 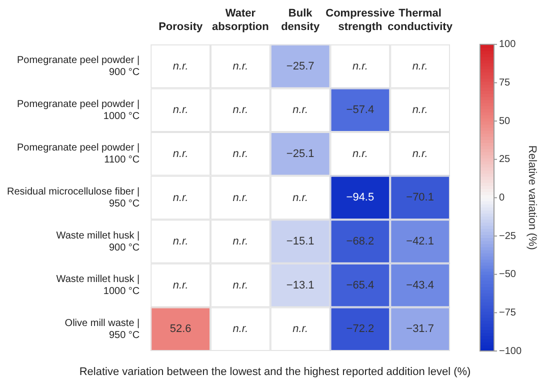 What do you see at coordinates (507, 44) in the screenshot?
I see `color-bar-label: 100` at bounding box center [507, 44].